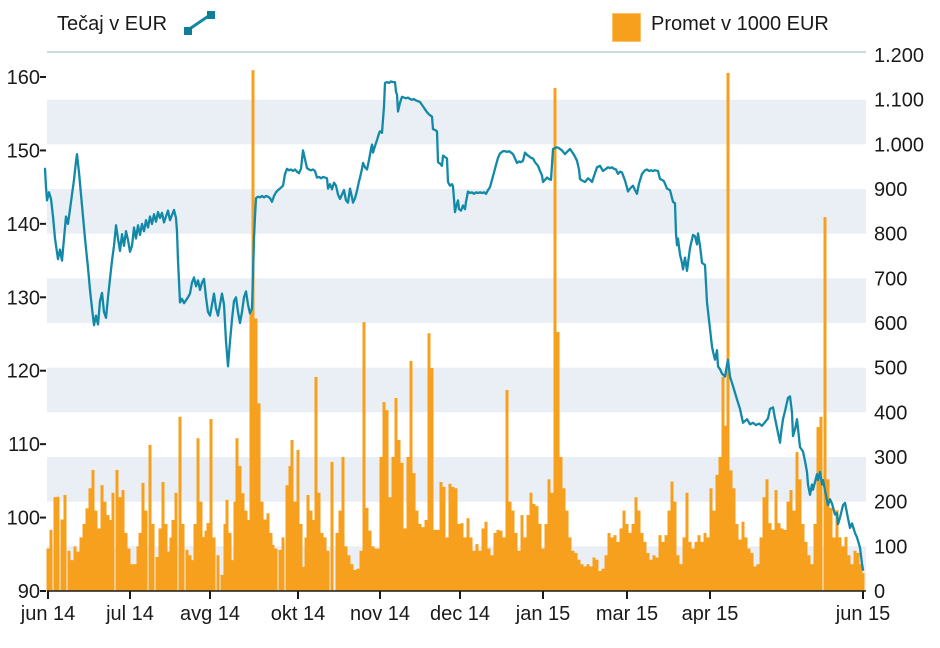  Describe the element at coordinates (710, 614) in the screenshot. I see `x-tick-label: apr 15` at that location.